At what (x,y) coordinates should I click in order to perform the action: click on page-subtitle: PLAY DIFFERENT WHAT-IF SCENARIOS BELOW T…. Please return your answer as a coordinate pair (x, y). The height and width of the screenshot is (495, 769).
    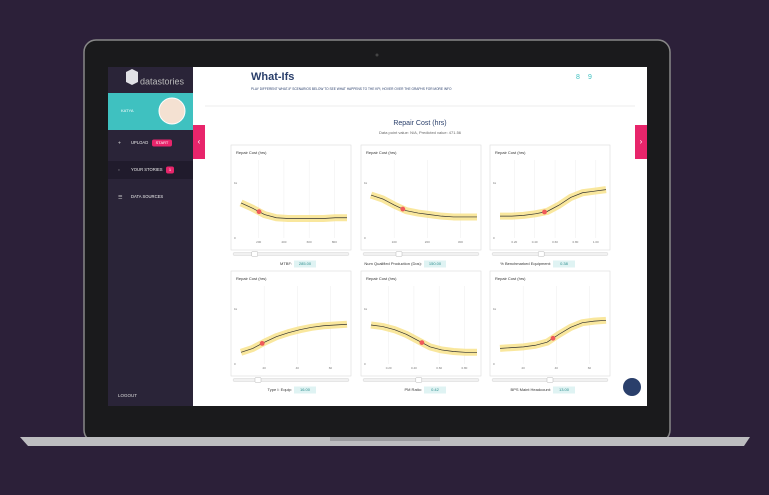
    Looking at the image, I should click on (351, 89).